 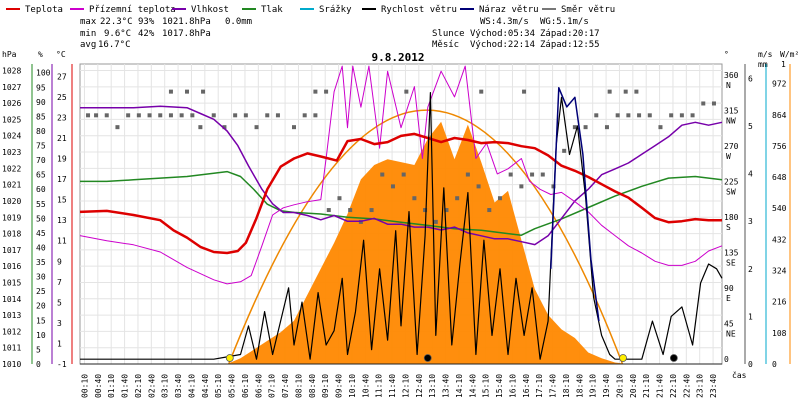 I want to click on dir-tick-compass: W, so click(x=728, y=156).